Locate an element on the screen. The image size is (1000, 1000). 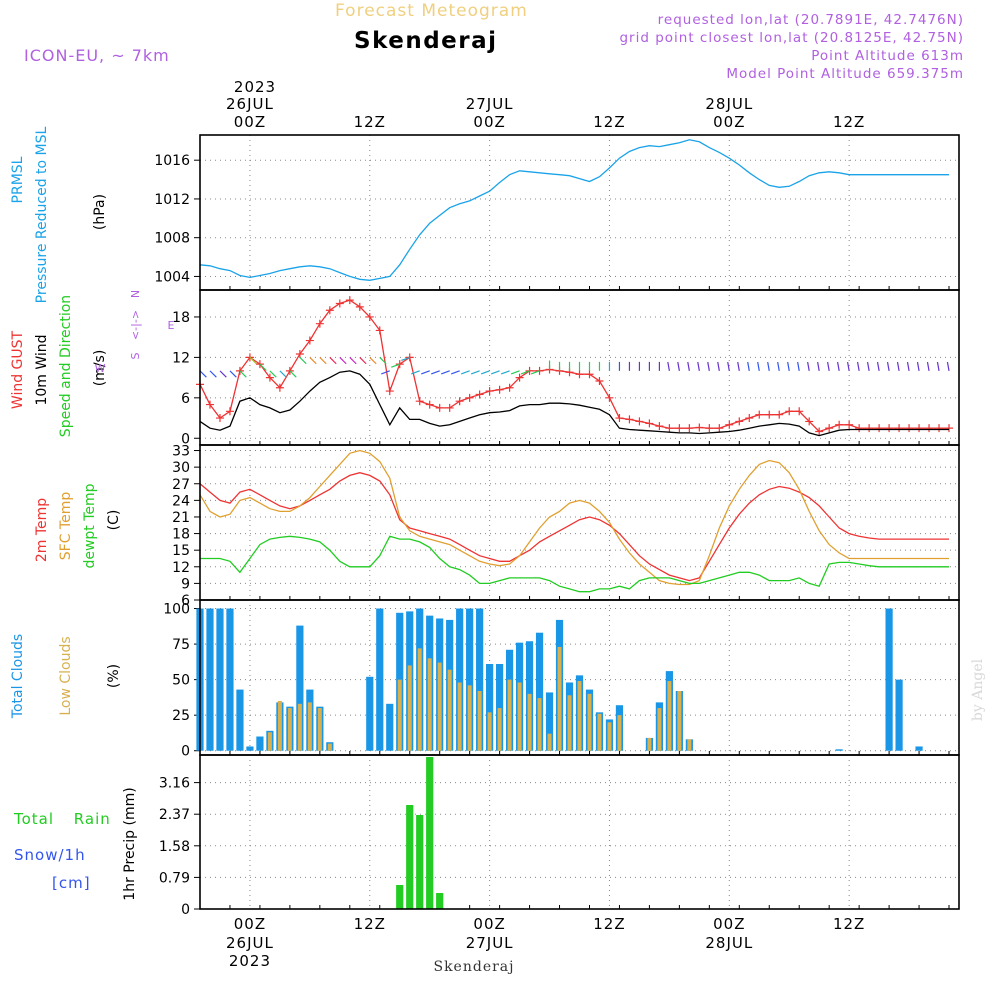
ytick-label: 6 is located at coordinates (185, 601).